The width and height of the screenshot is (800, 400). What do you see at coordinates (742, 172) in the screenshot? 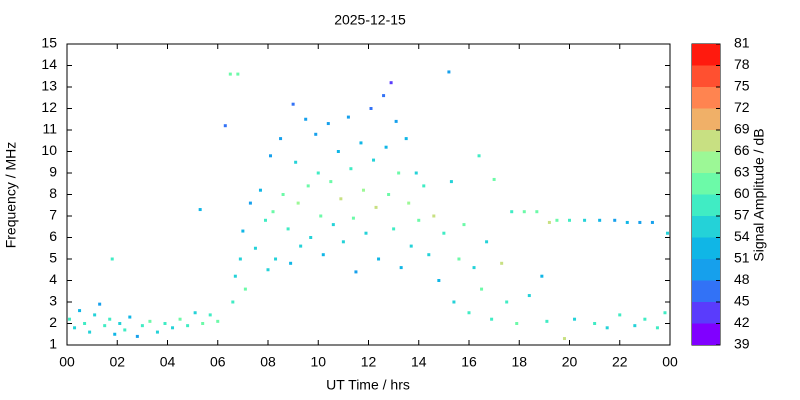
I see `colorbar-tick-label: 63` at bounding box center [742, 172].